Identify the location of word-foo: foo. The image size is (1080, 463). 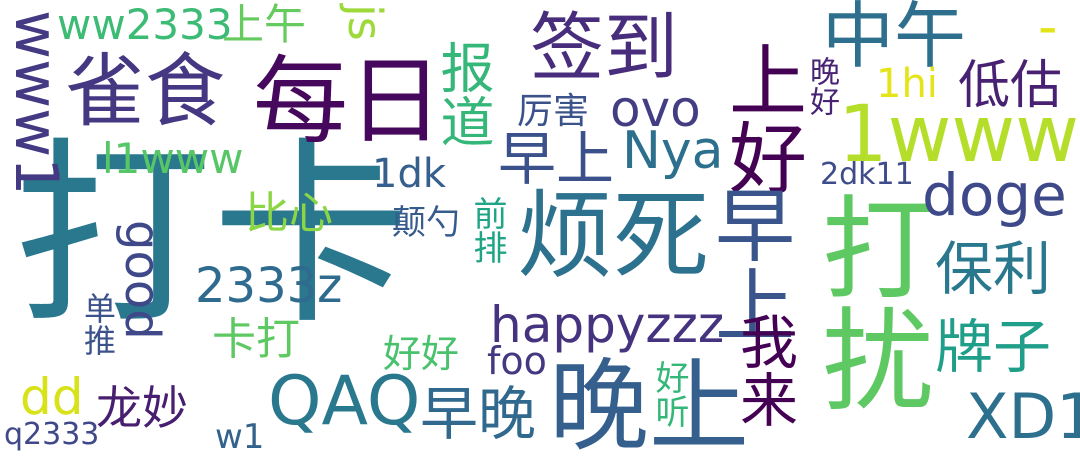
(517, 361).